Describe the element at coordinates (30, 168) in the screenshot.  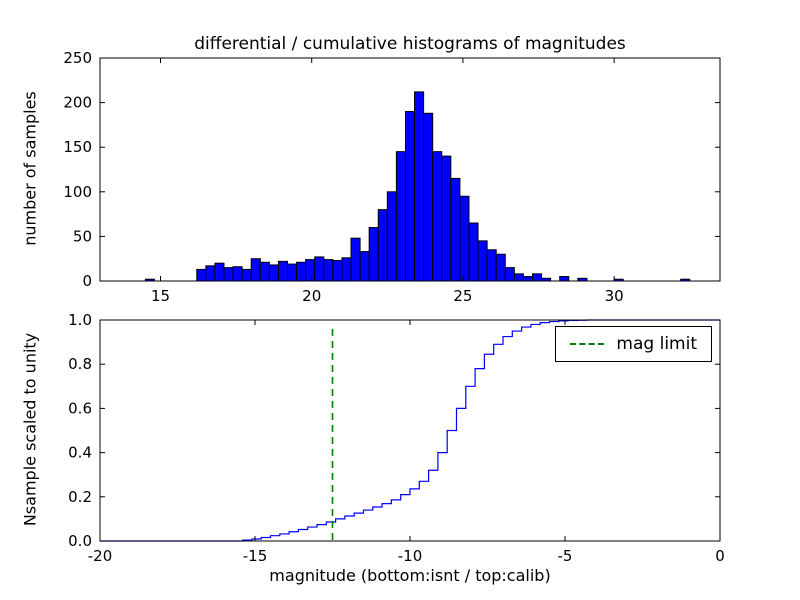
I see `top-y-axis-label: number of samples` at that location.